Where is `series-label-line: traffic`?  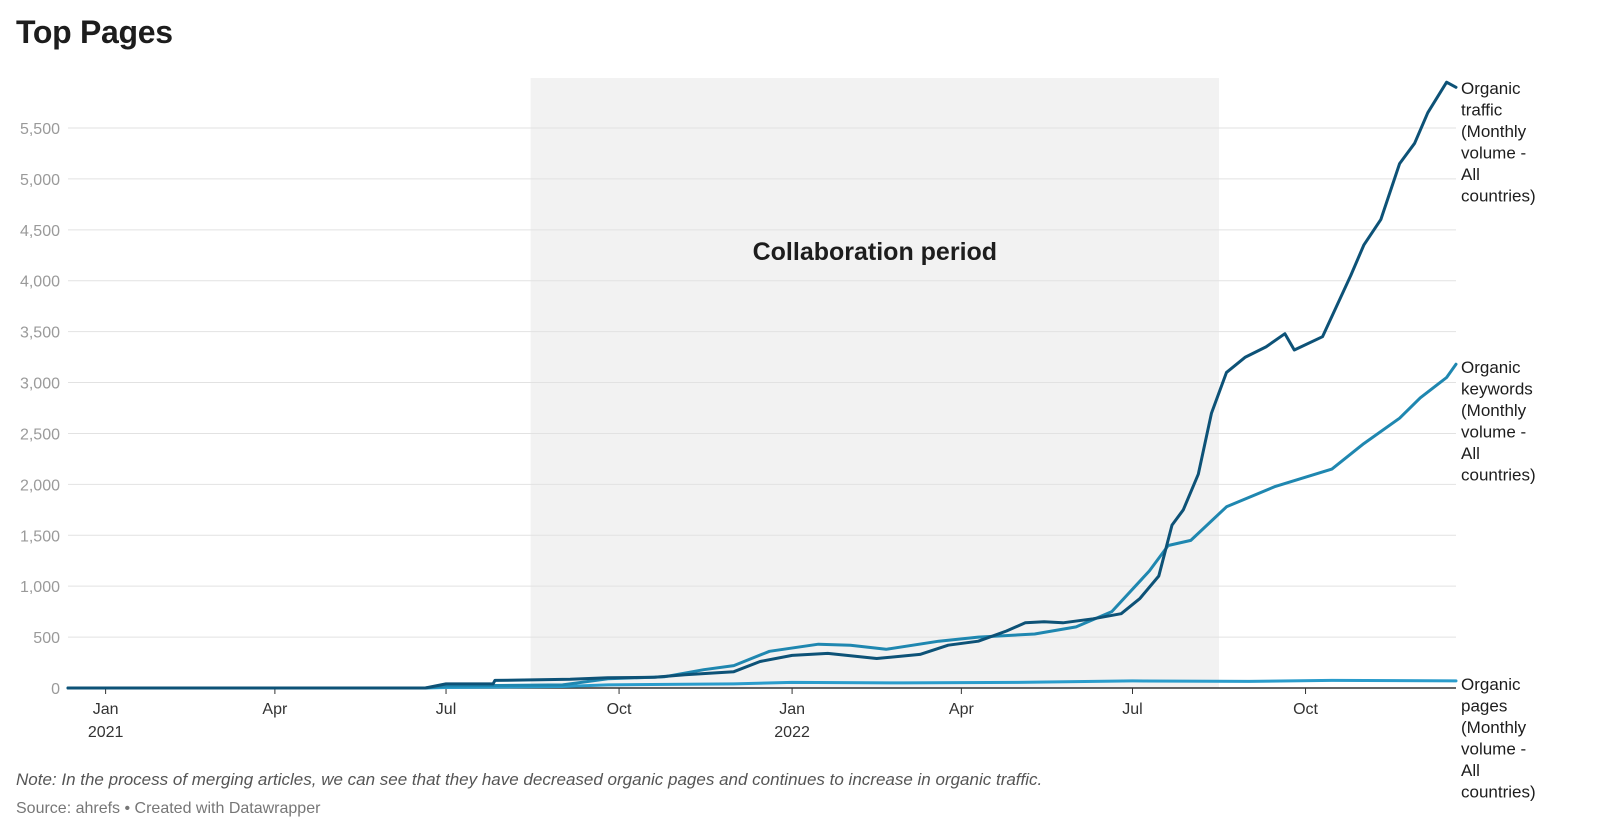
series-label-line: traffic is located at coordinates (1482, 110).